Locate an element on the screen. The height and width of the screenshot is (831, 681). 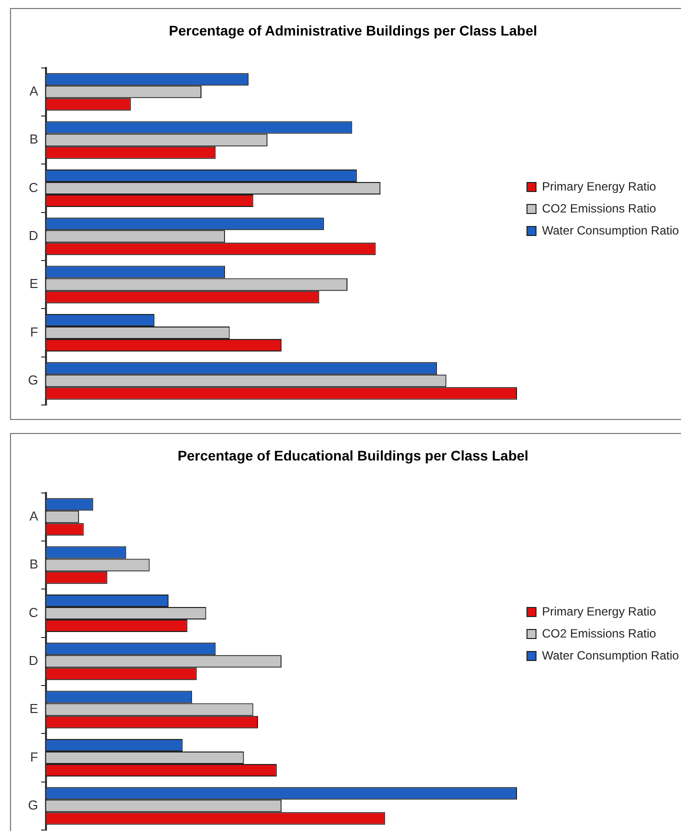
chart-title: Percentage of Educational Buildings per Class Label is located at coordinates (353, 455).